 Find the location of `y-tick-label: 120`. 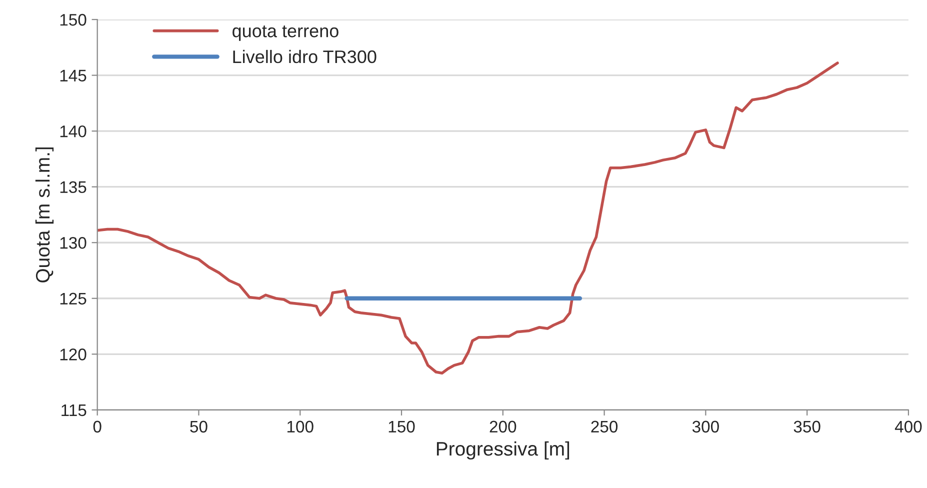

y-tick-label: 120 is located at coordinates (73, 354).